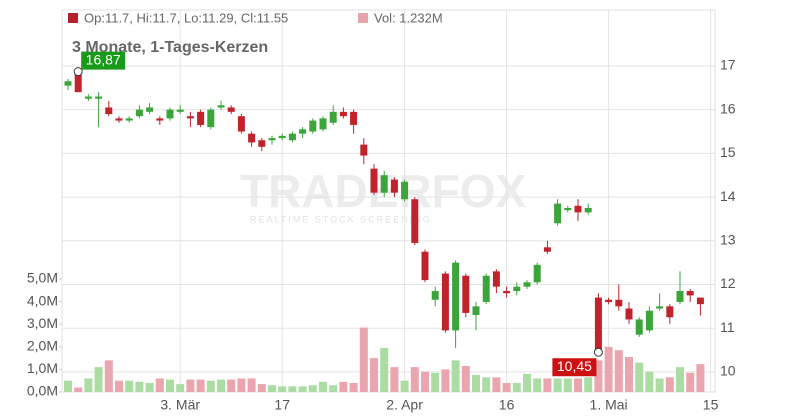 The image size is (800, 420). What do you see at coordinates (728, 371) in the screenshot?
I see `y-tick-label: 10` at bounding box center [728, 371].